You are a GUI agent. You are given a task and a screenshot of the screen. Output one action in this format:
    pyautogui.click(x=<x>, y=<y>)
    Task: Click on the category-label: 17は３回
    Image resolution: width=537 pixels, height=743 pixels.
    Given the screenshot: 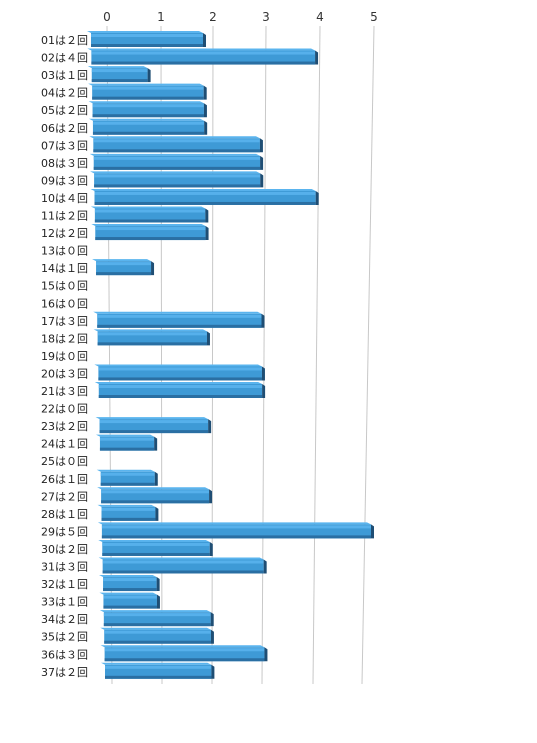 What is the action you would take?
    pyautogui.click(x=64, y=321)
    